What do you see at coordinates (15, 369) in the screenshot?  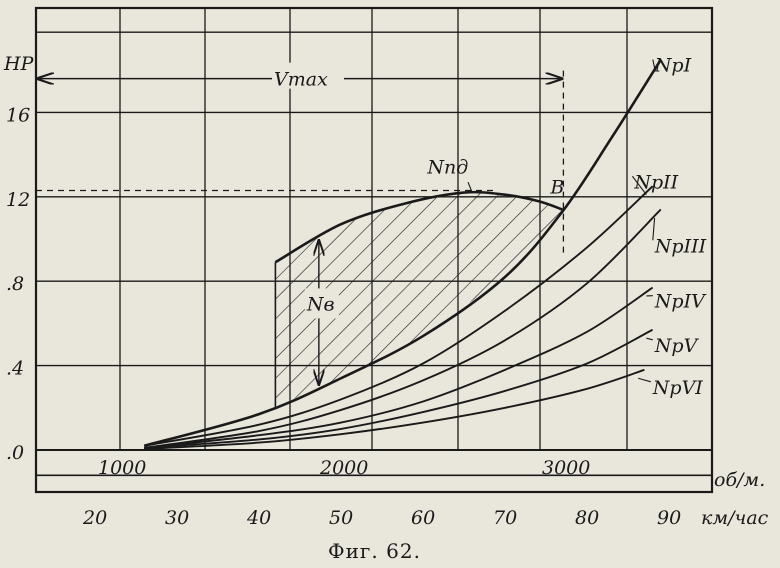 I see `y-tick-label: .4` at bounding box center [15, 369].